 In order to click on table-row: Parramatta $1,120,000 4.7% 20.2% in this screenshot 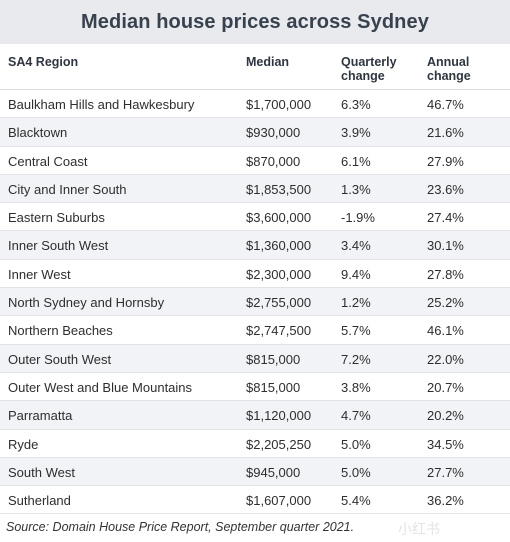, I will do `click(255, 415)`.